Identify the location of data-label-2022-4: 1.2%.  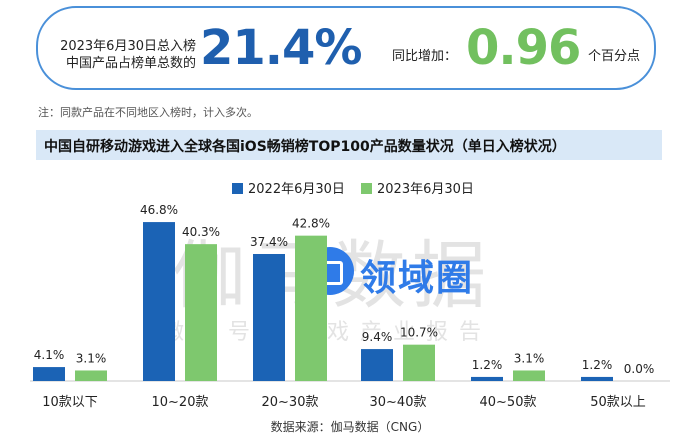
(487, 365).